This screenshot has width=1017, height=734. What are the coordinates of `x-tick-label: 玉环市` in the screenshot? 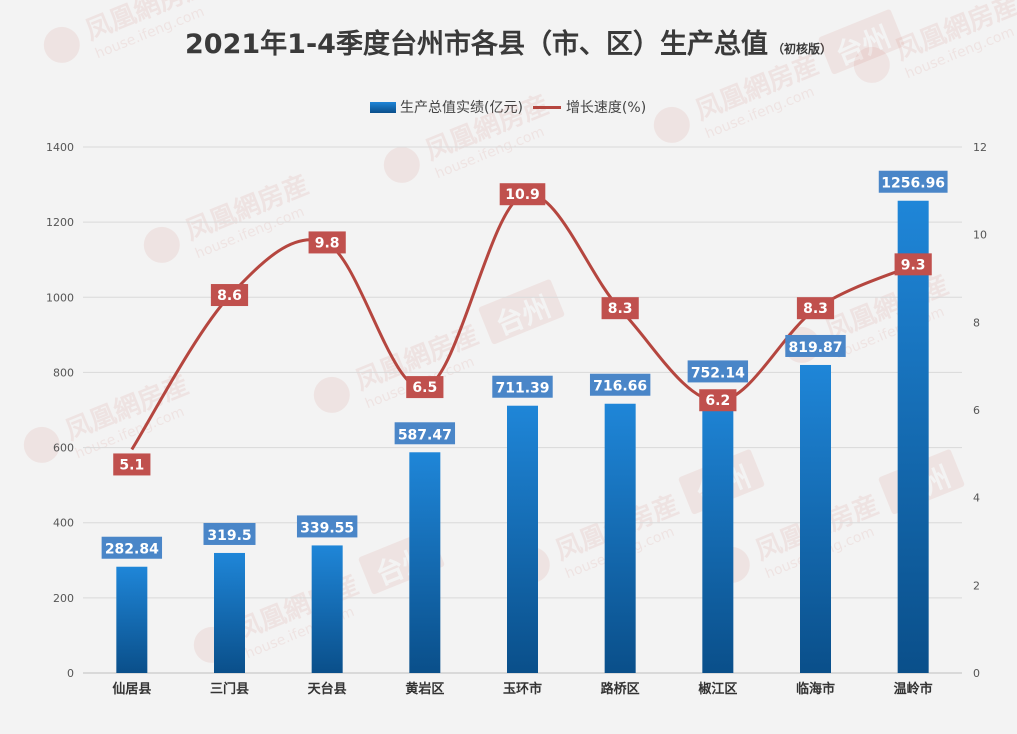 It's located at (522, 689).